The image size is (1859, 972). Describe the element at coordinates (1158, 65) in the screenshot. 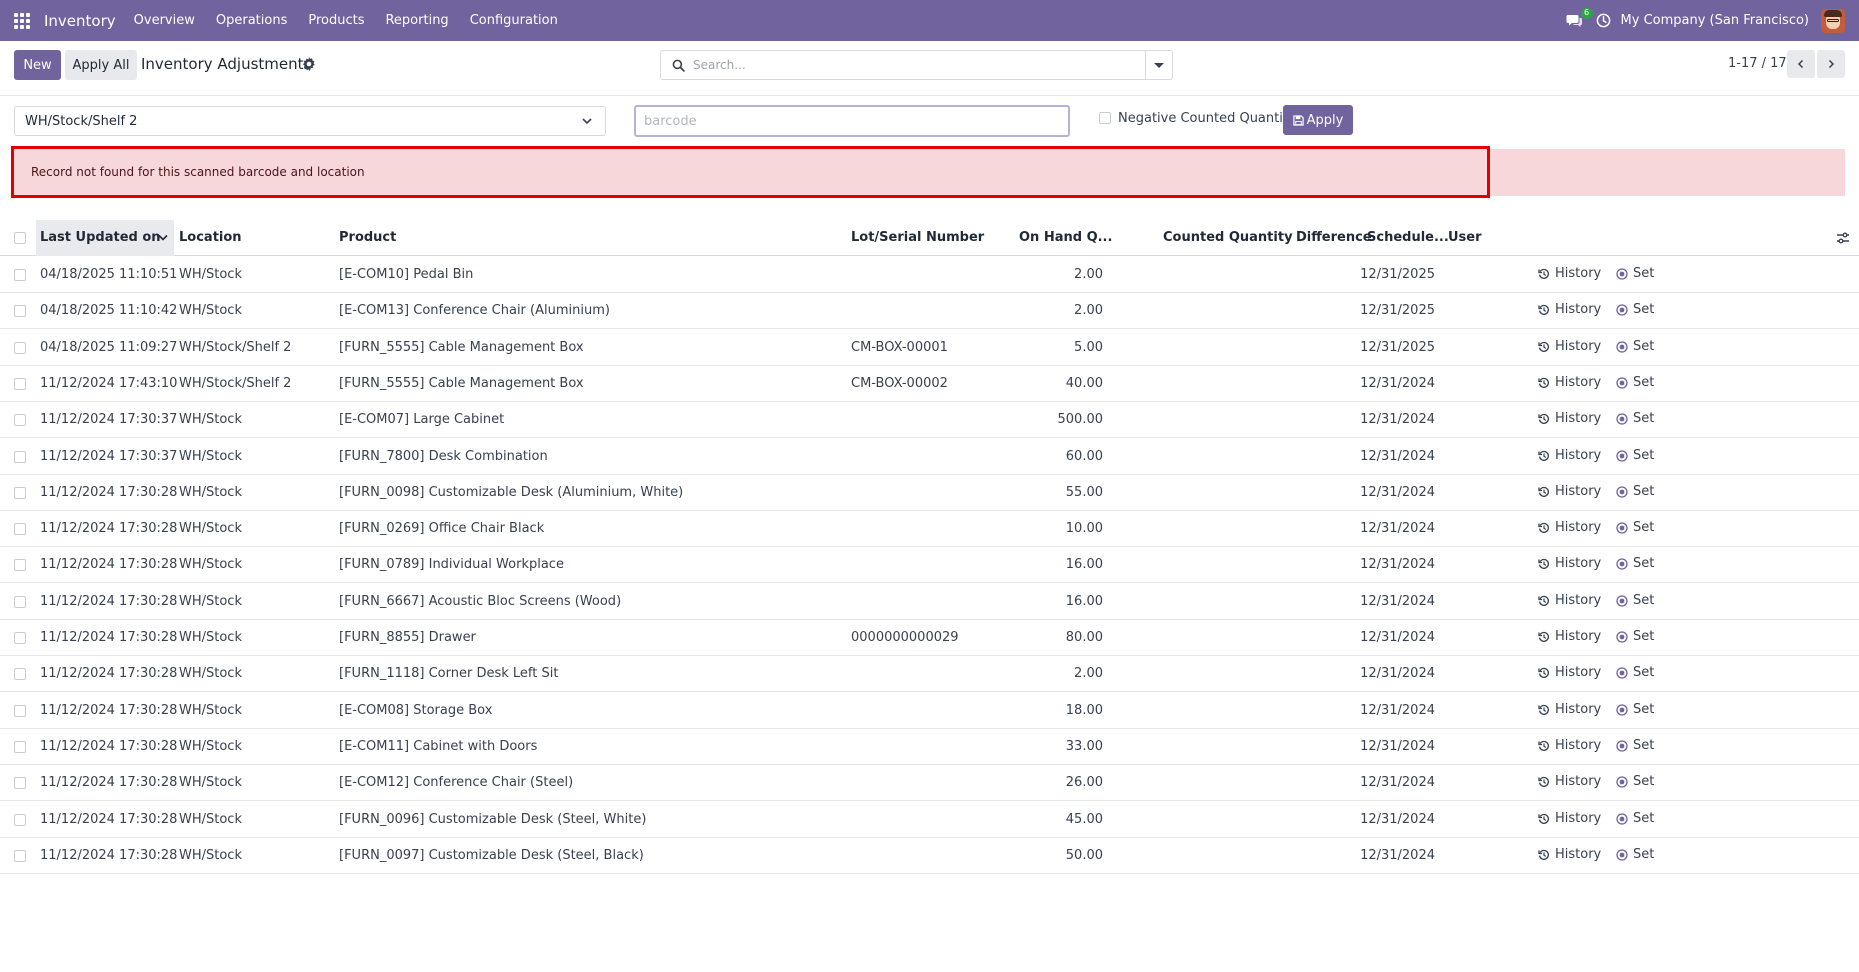

I see `search-options-toggle` at that location.